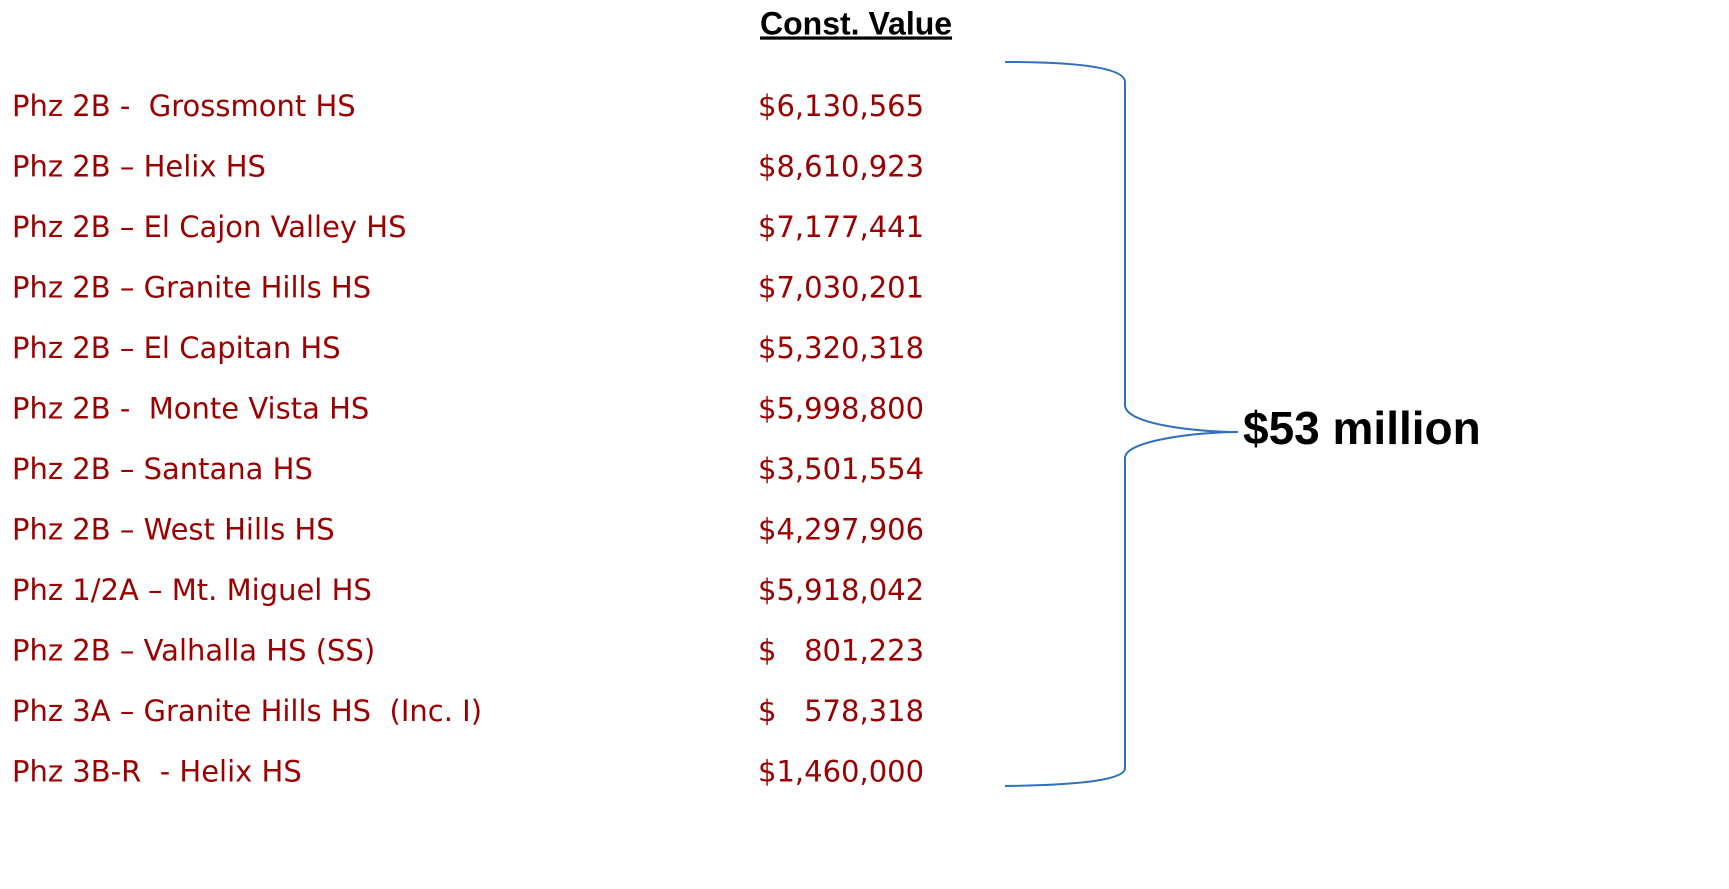 The height and width of the screenshot is (889, 1729). What do you see at coordinates (173, 530) in the screenshot?
I see `row-label: Phz 2B – West Hills HS` at bounding box center [173, 530].